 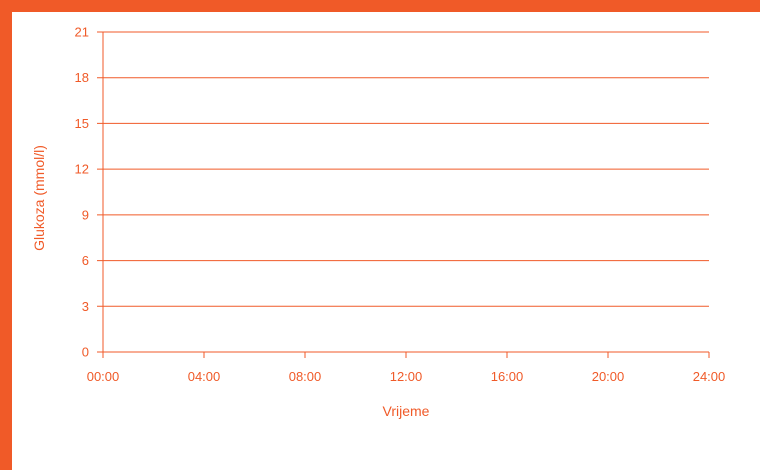 What do you see at coordinates (85, 214) in the screenshot?
I see `y-tick-label: 9` at bounding box center [85, 214].